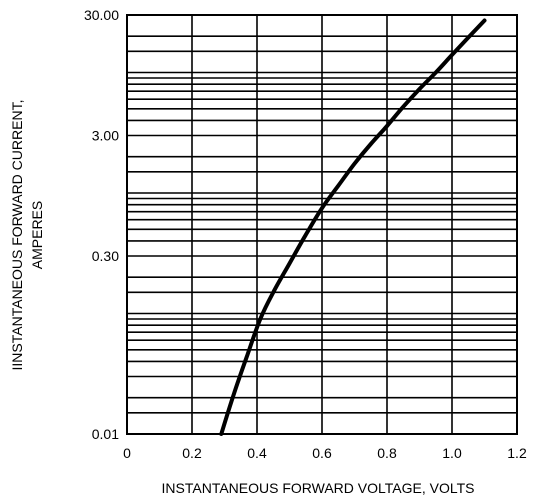 The height and width of the screenshot is (499, 533). I want to click on y-tick-label: 30.00, so click(101, 15).